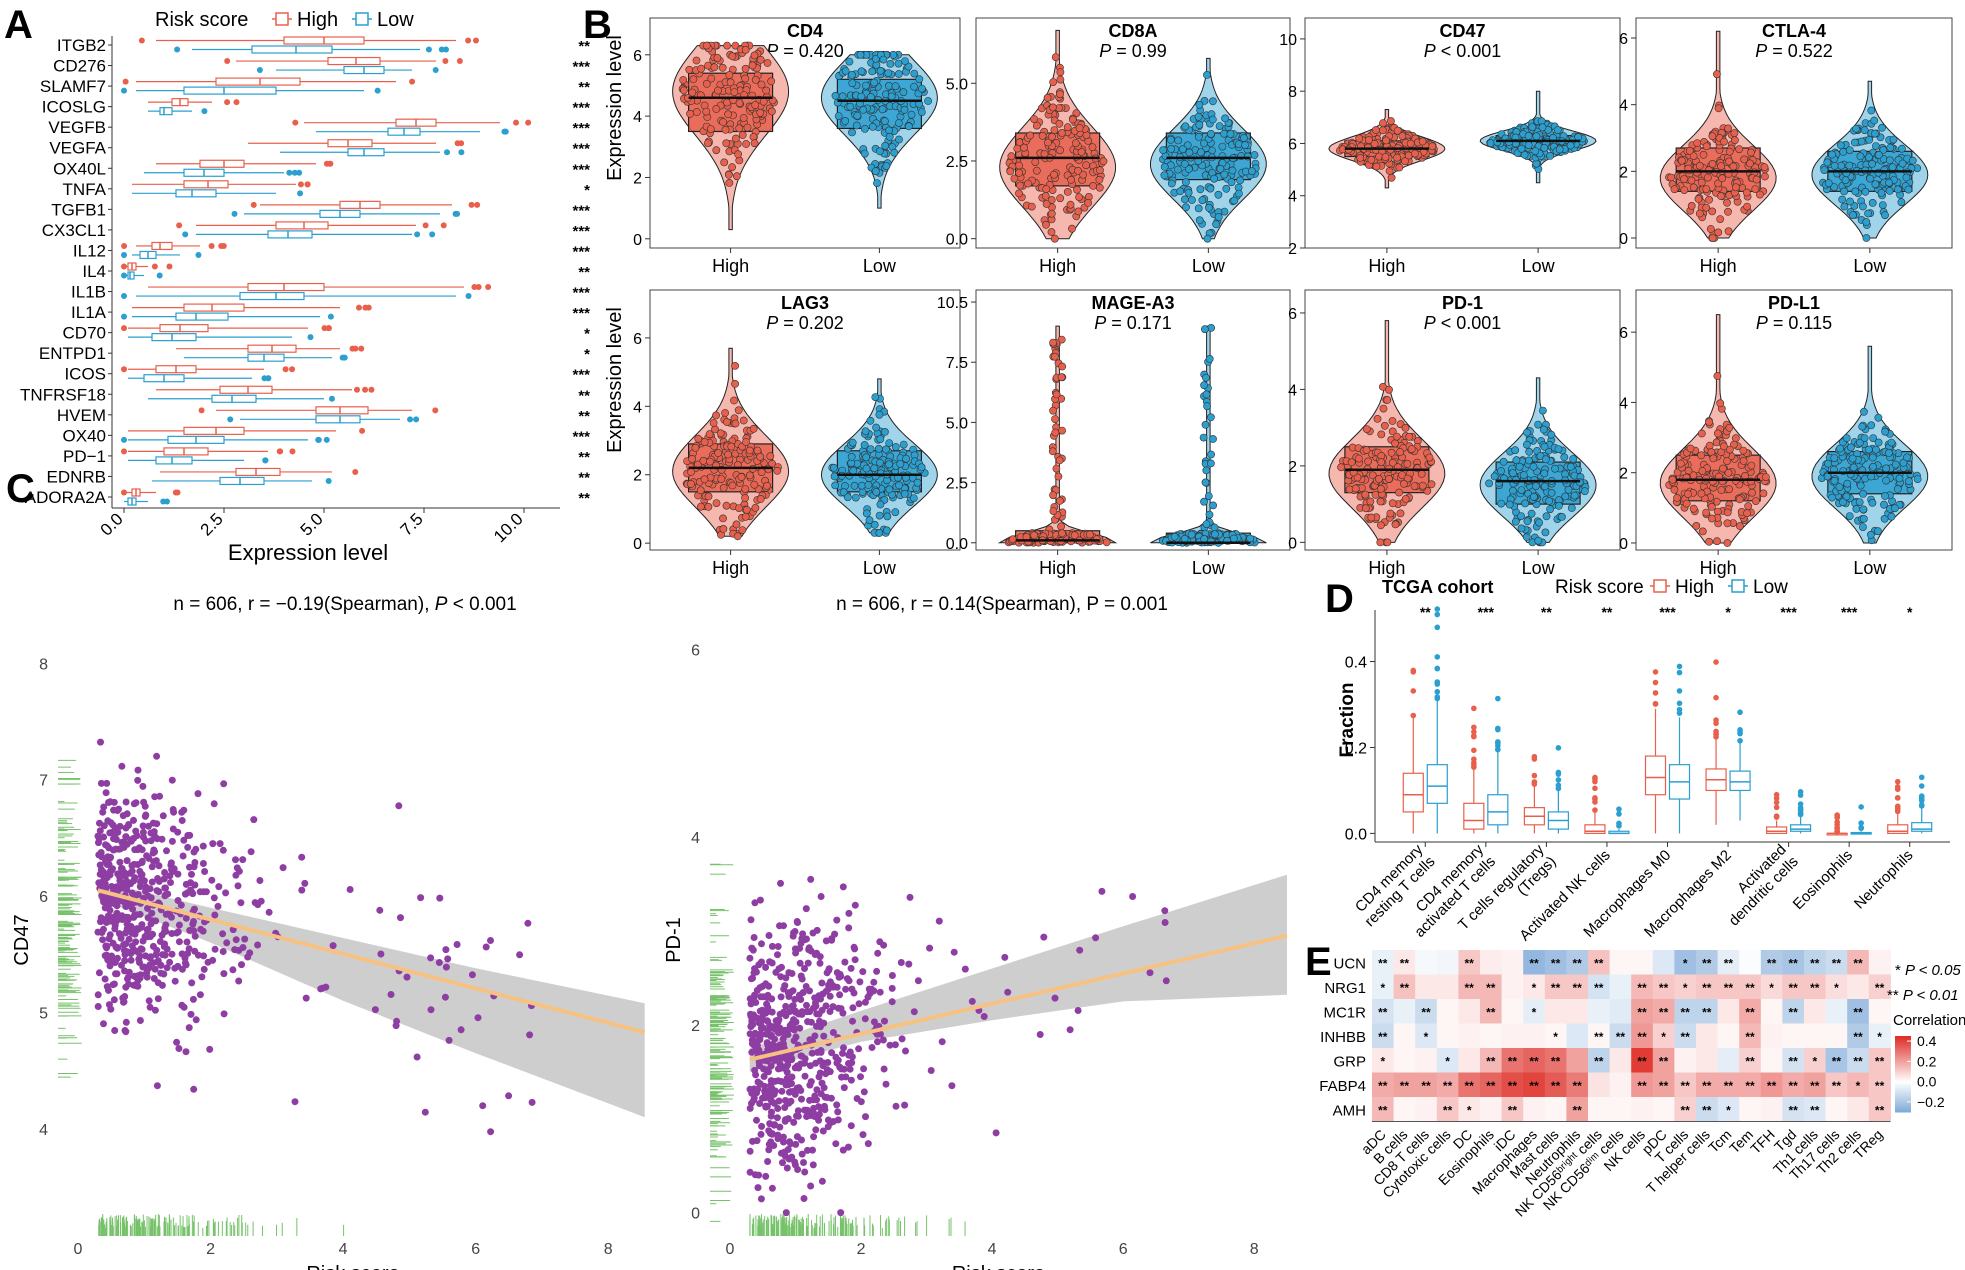 The width and height of the screenshot is (1965, 1270). I want to click on x-tick-label: 4, so click(992, 1249).